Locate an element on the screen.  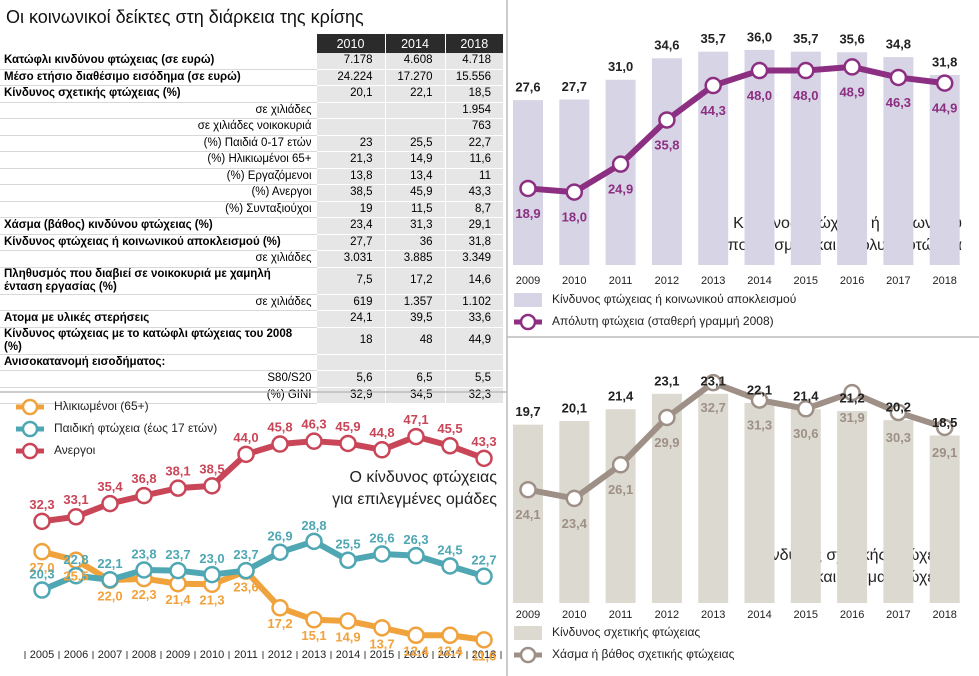
annotation: Κίνδυνος σχετικής φτώχειας is located at coordinates (856, 555).